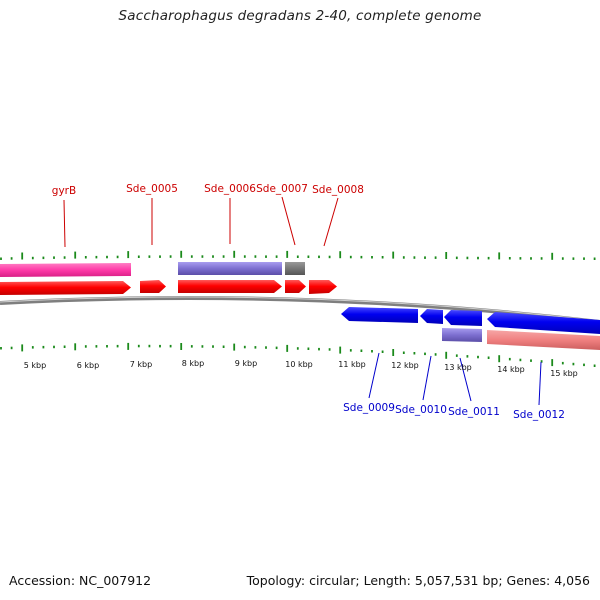 This screenshot has width=600, height=600. Describe the element at coordinates (543, 323) in the screenshot. I see `cds-Sde_0012-arrow` at that location.